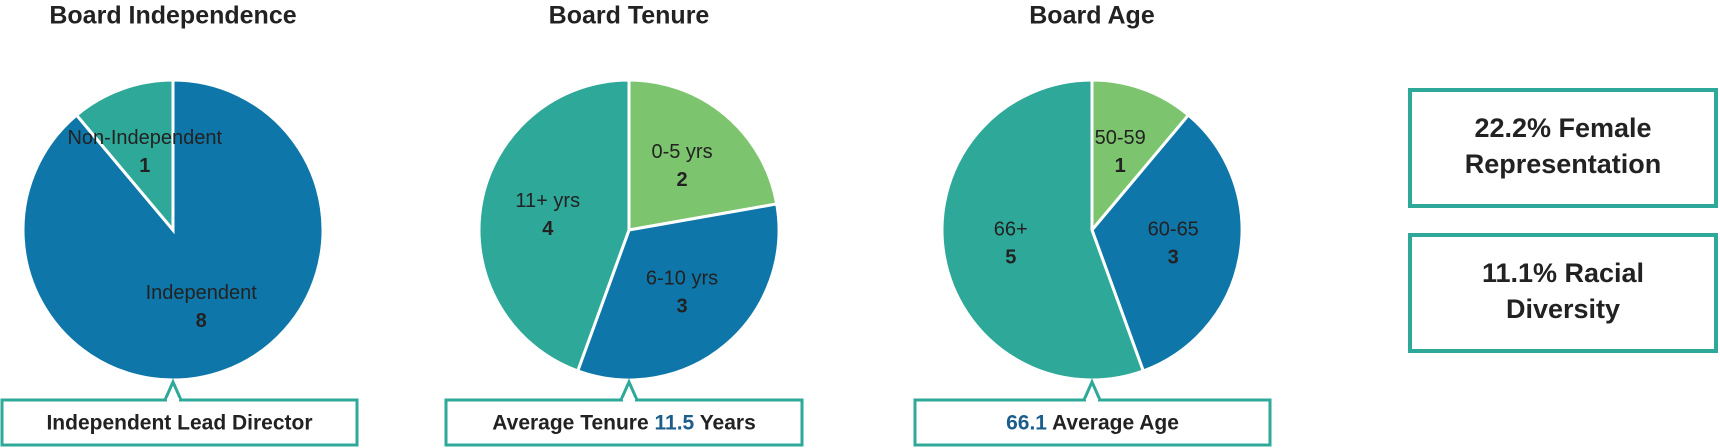  Describe the element at coordinates (682, 278) in the screenshot. I see `slice-label: 6-10 yrs` at that location.